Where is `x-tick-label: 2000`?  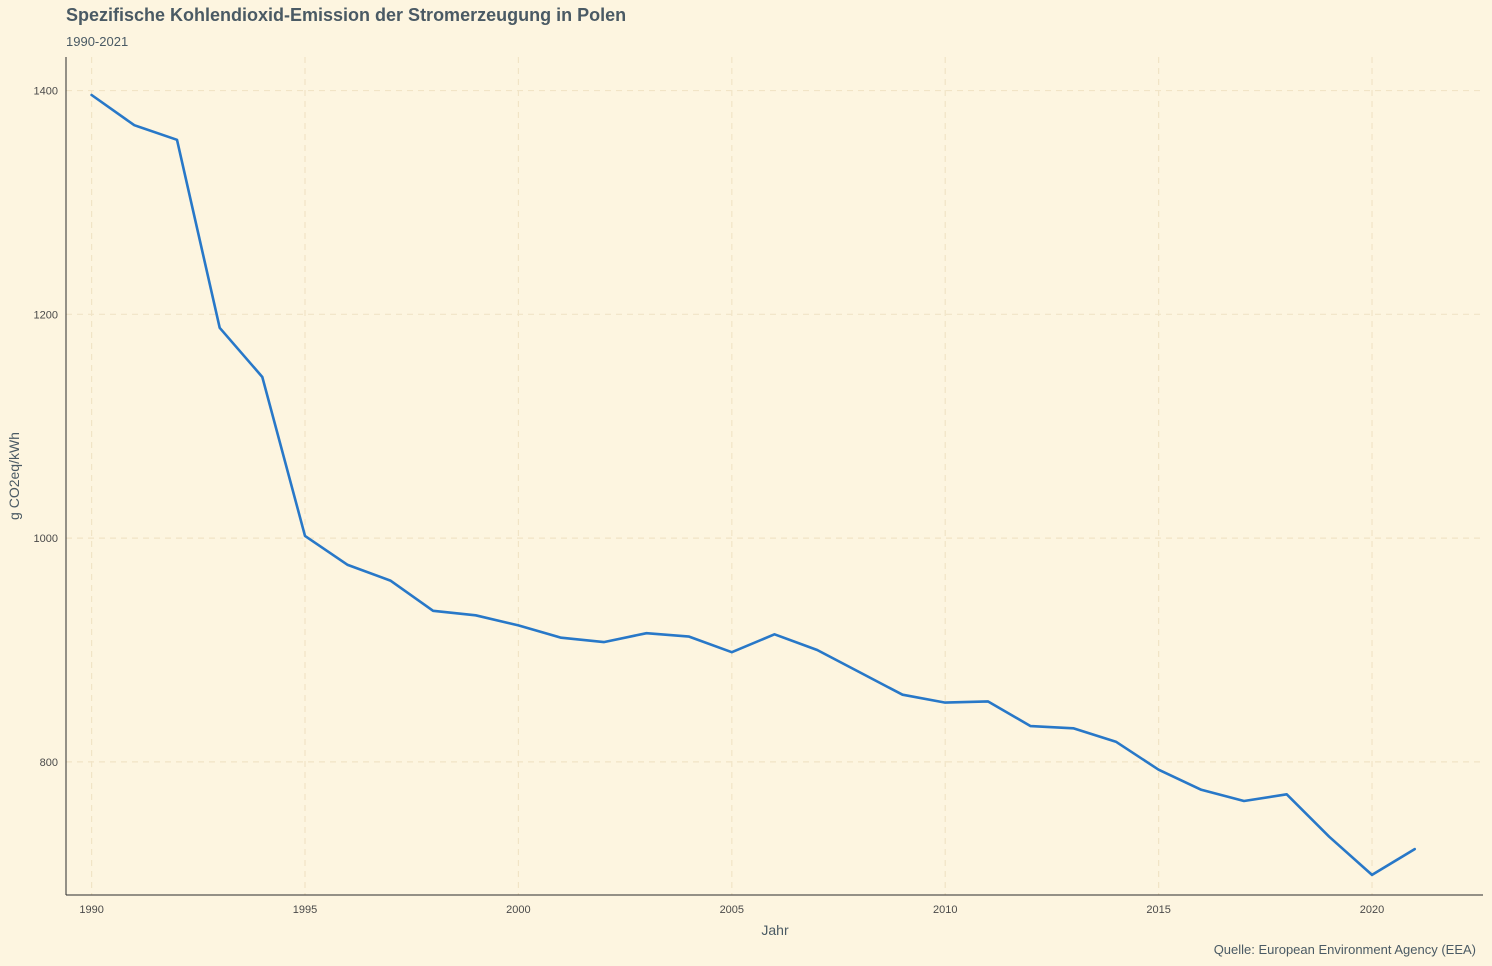
x-tick-label: 2000 is located at coordinates (518, 910).